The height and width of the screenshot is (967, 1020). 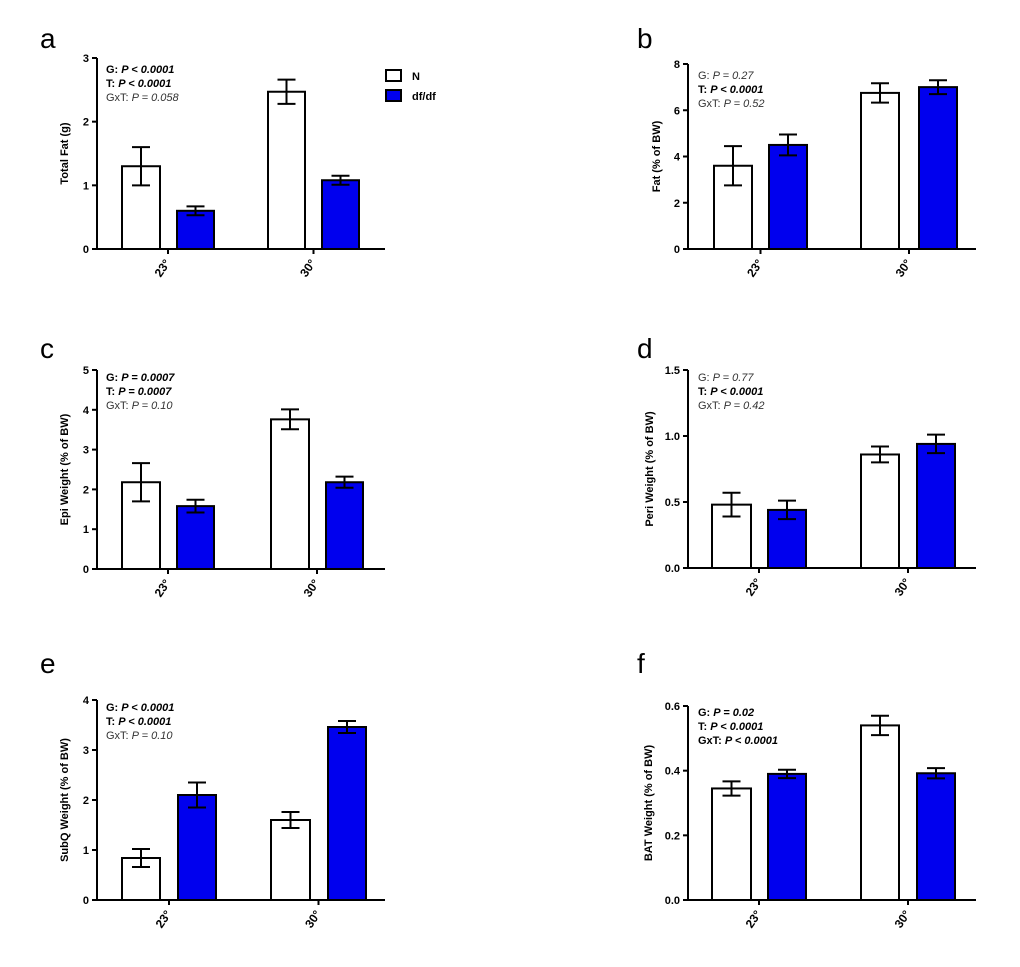 What do you see at coordinates (672, 371) in the screenshot?
I see `y-tick-label: 1.5` at bounding box center [672, 371].